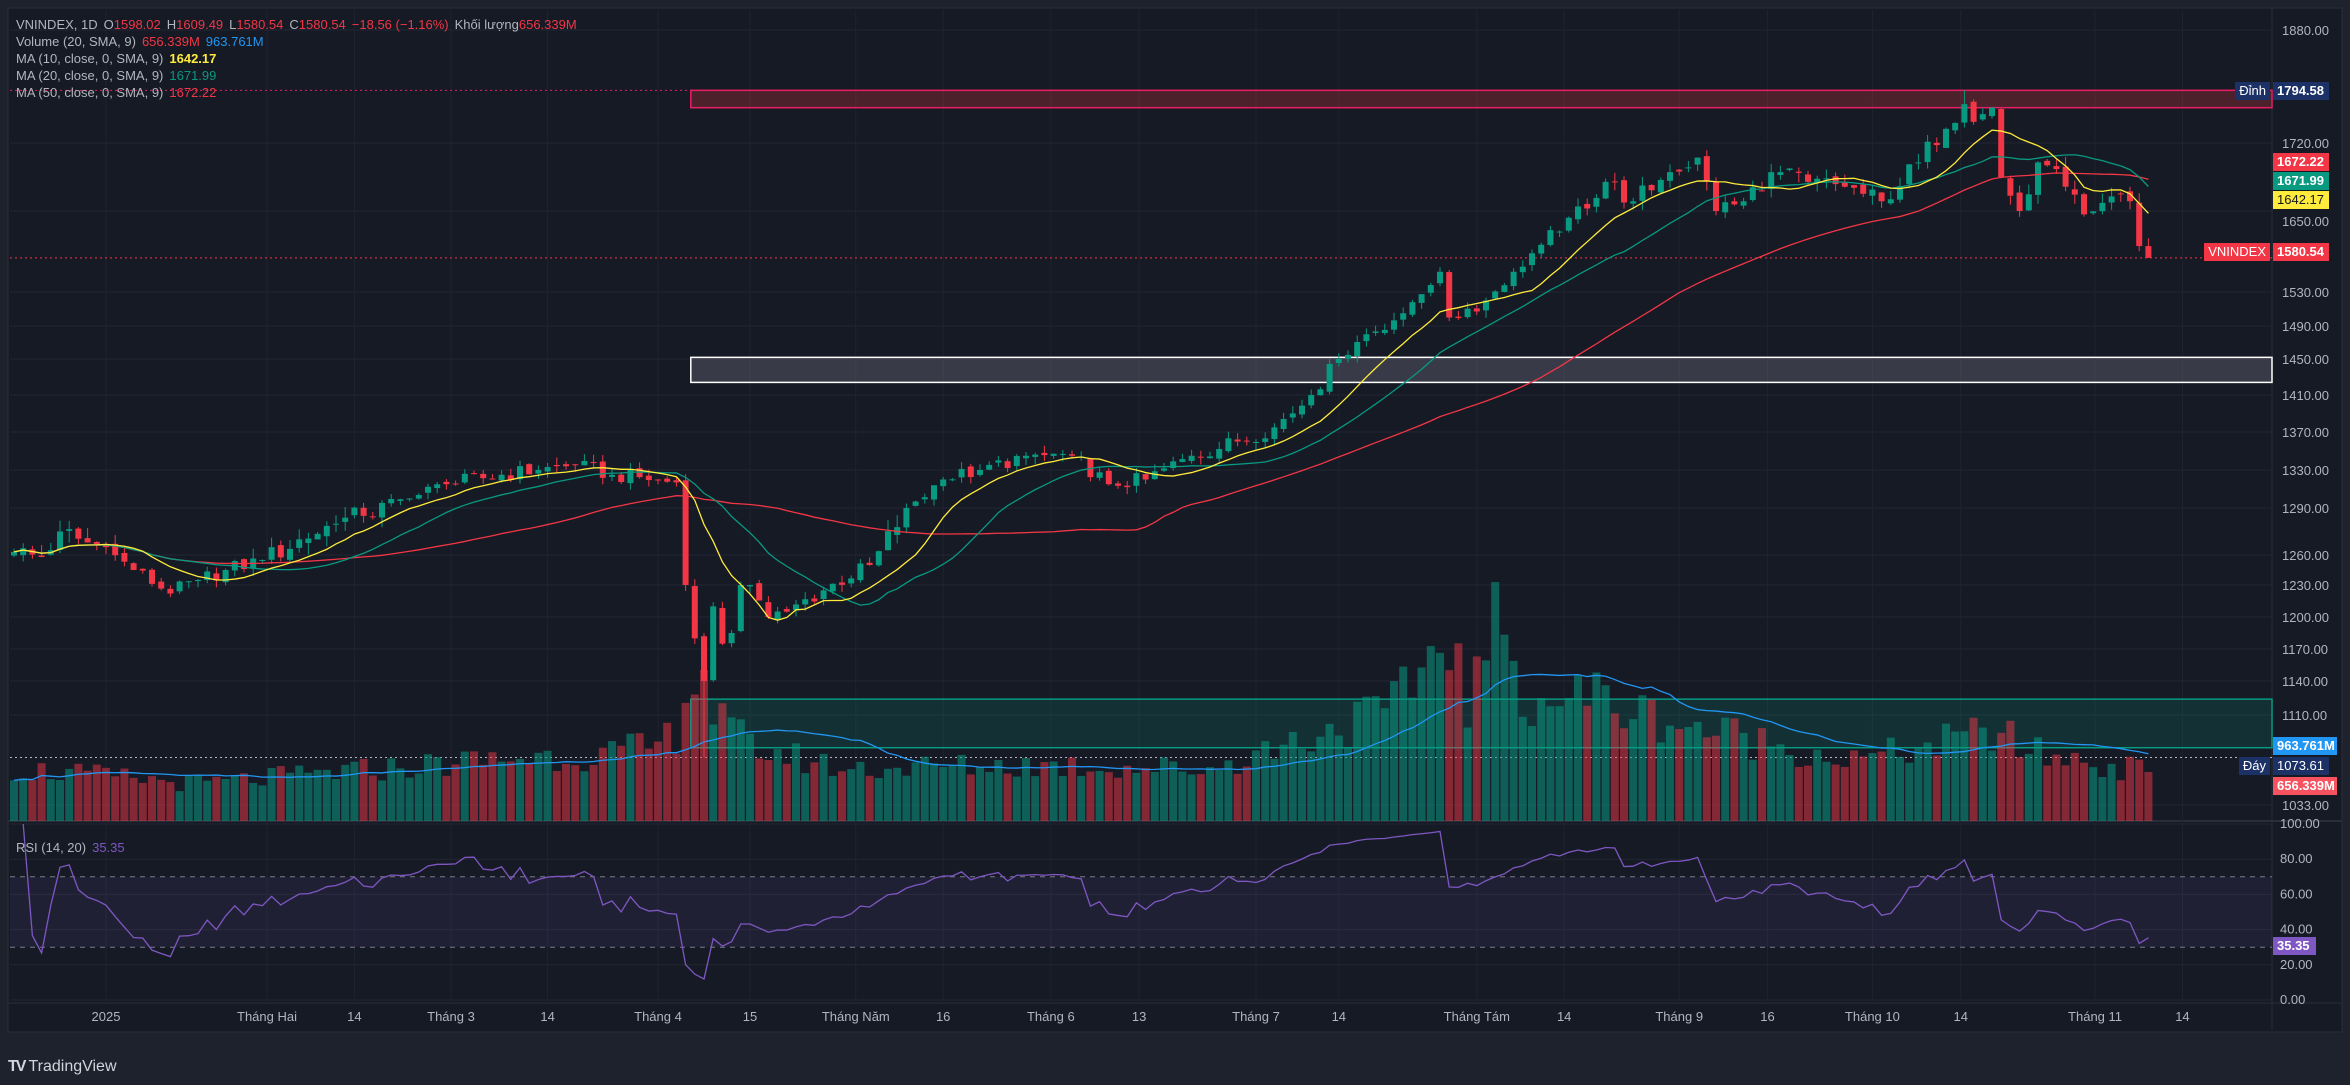  What do you see at coordinates (90, 58) in the screenshot?
I see `ma10-label: MA (10, close, 0, SMA, 9)` at bounding box center [90, 58].